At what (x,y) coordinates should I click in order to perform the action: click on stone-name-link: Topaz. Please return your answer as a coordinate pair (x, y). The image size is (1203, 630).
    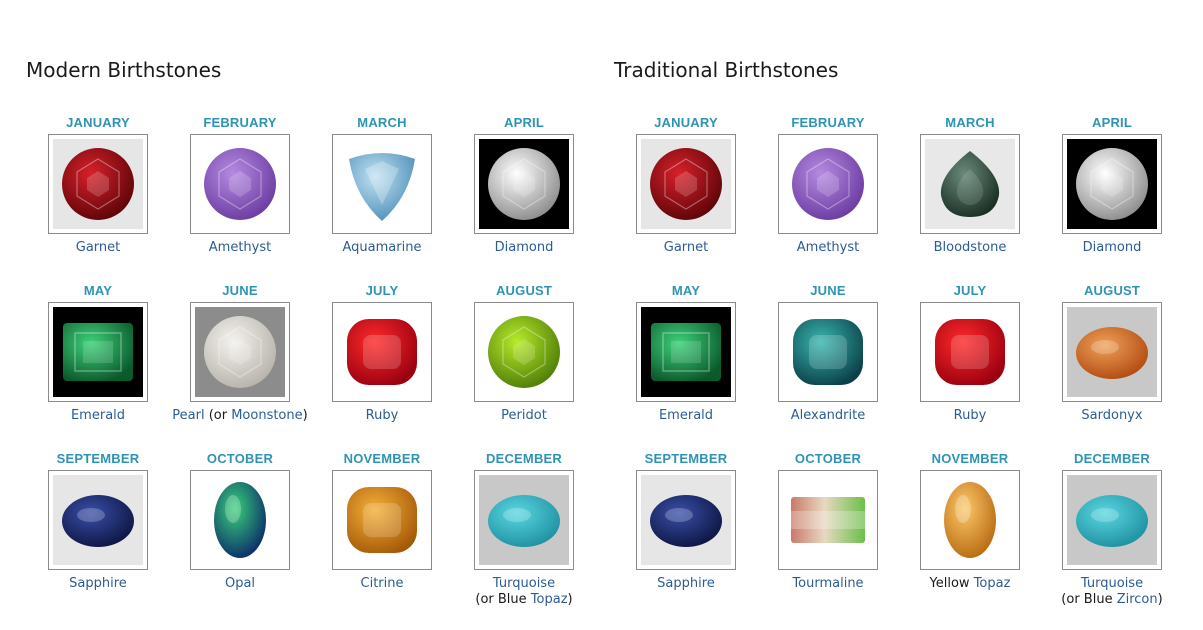
    Looking at the image, I should click on (992, 583).